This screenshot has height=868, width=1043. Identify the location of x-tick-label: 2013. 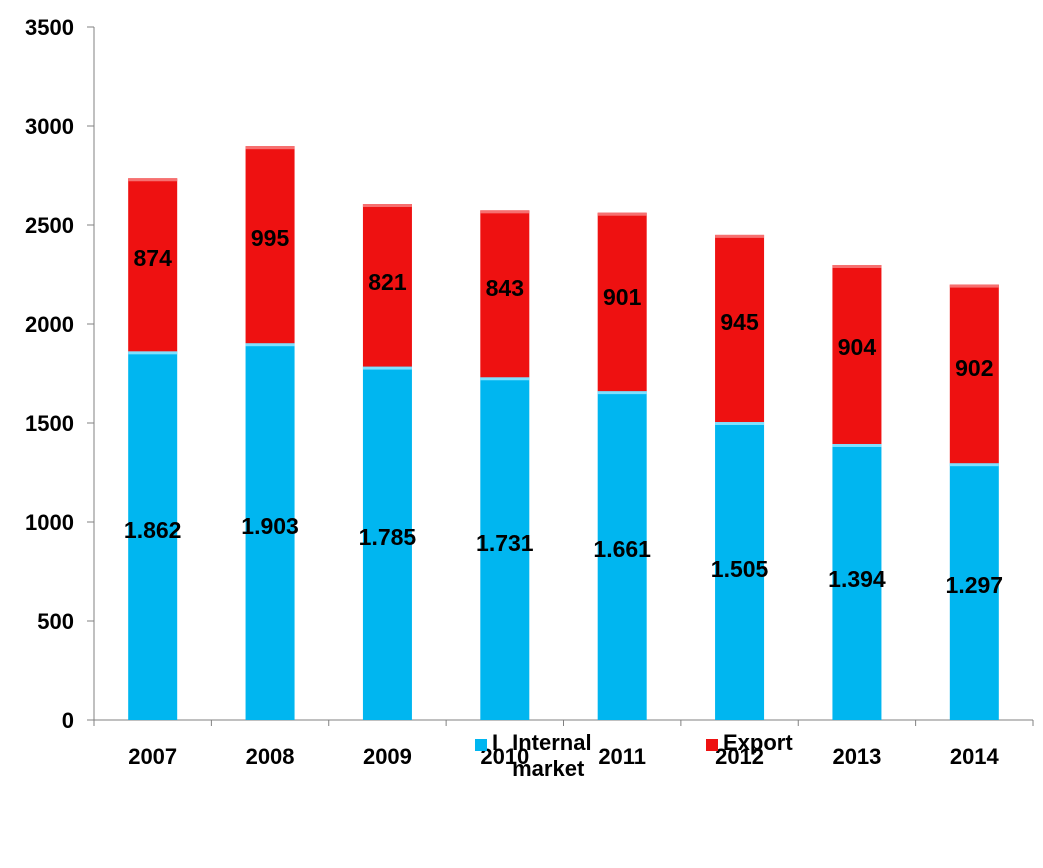
(856, 756).